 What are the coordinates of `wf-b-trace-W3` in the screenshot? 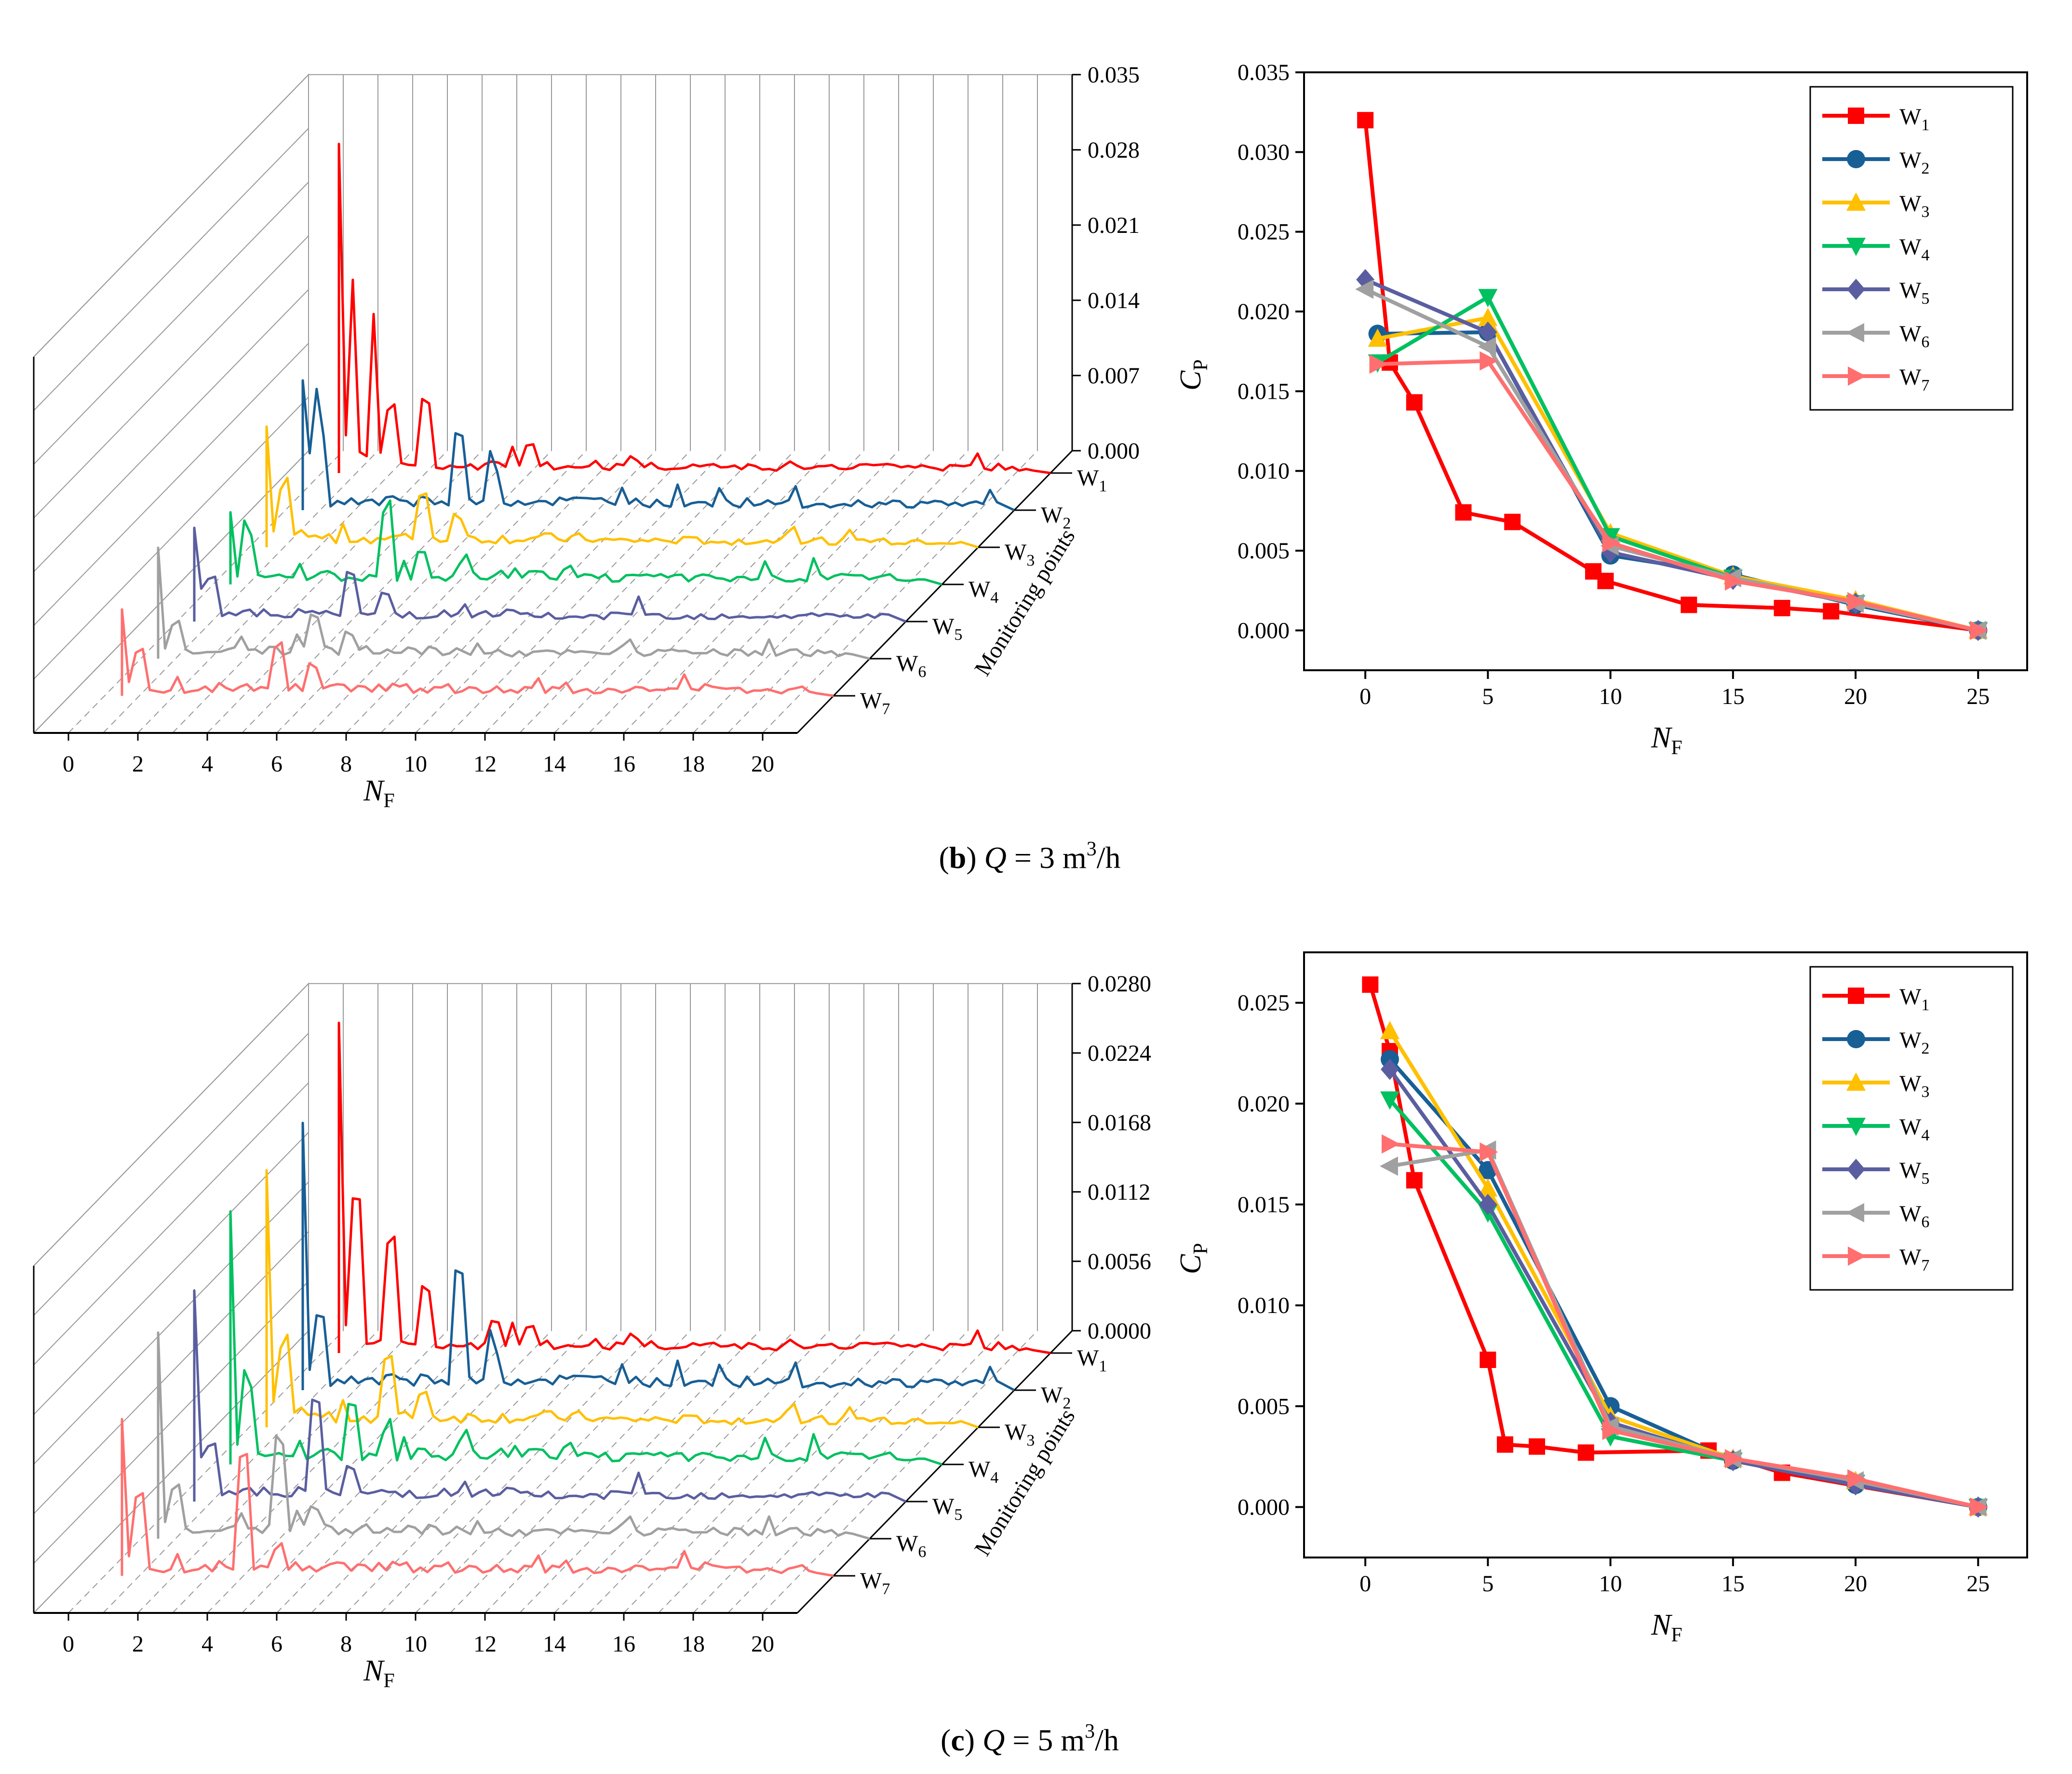 It's located at (622, 487).